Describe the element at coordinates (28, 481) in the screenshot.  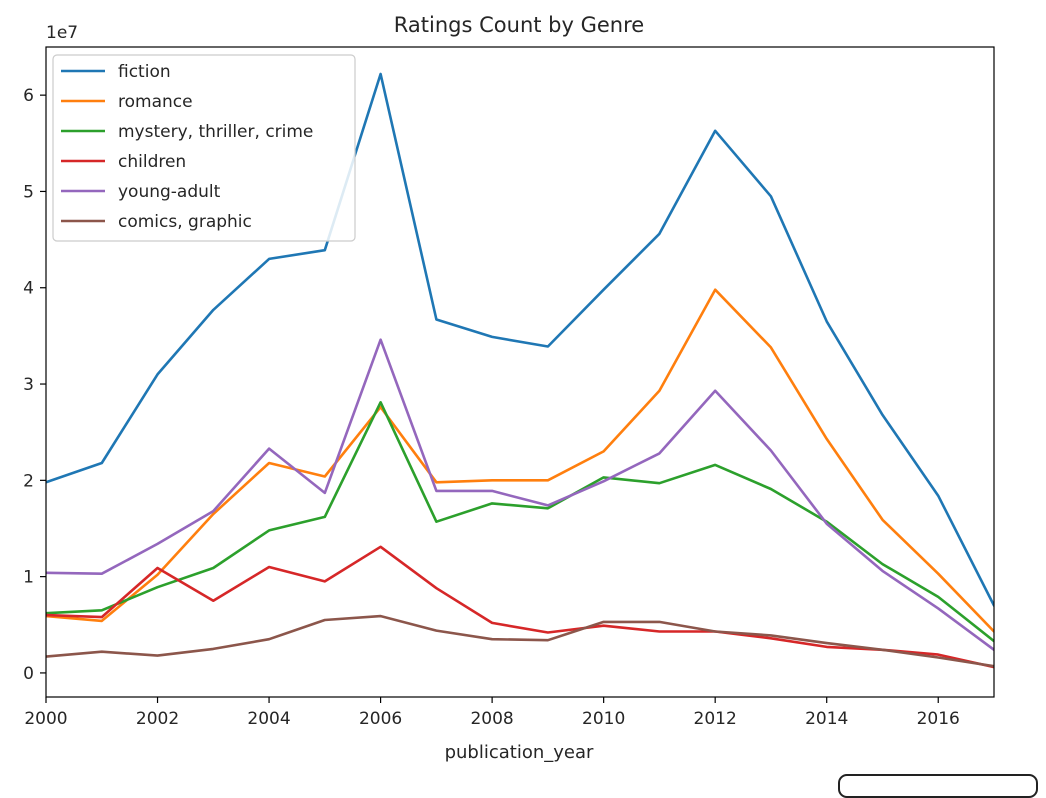
I see `y-tick-label: 2` at that location.